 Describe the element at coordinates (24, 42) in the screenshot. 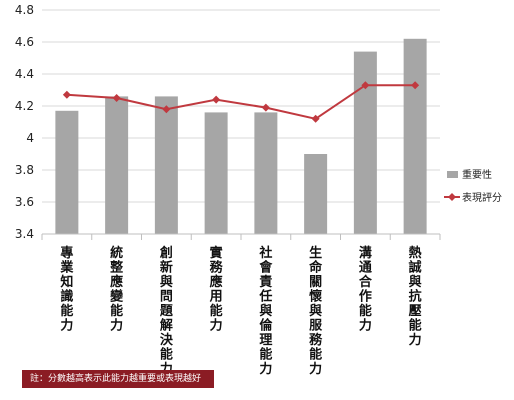

I see `y-tick-label: 4.6` at that location.